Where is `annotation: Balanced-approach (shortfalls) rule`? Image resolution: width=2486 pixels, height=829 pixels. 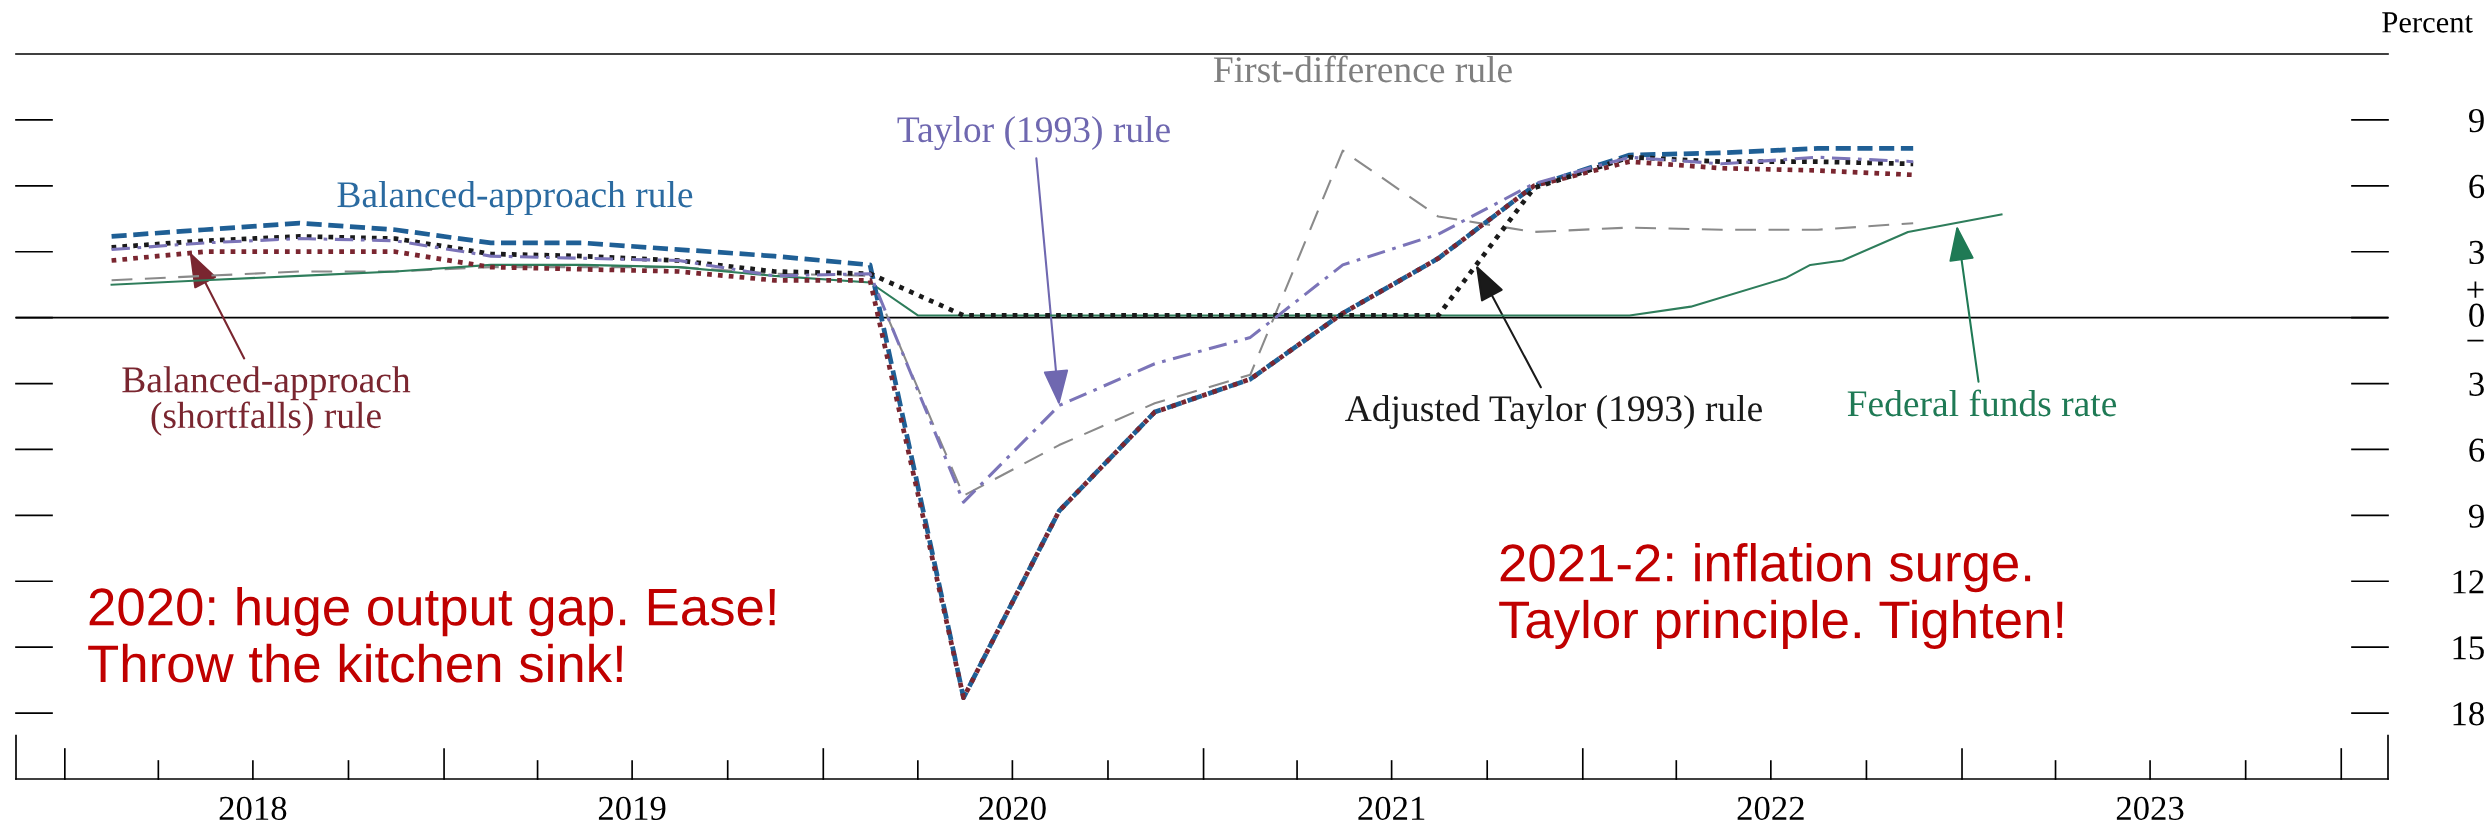
annotation: Balanced-approach (shortfalls) rule is located at coordinates (266, 401).